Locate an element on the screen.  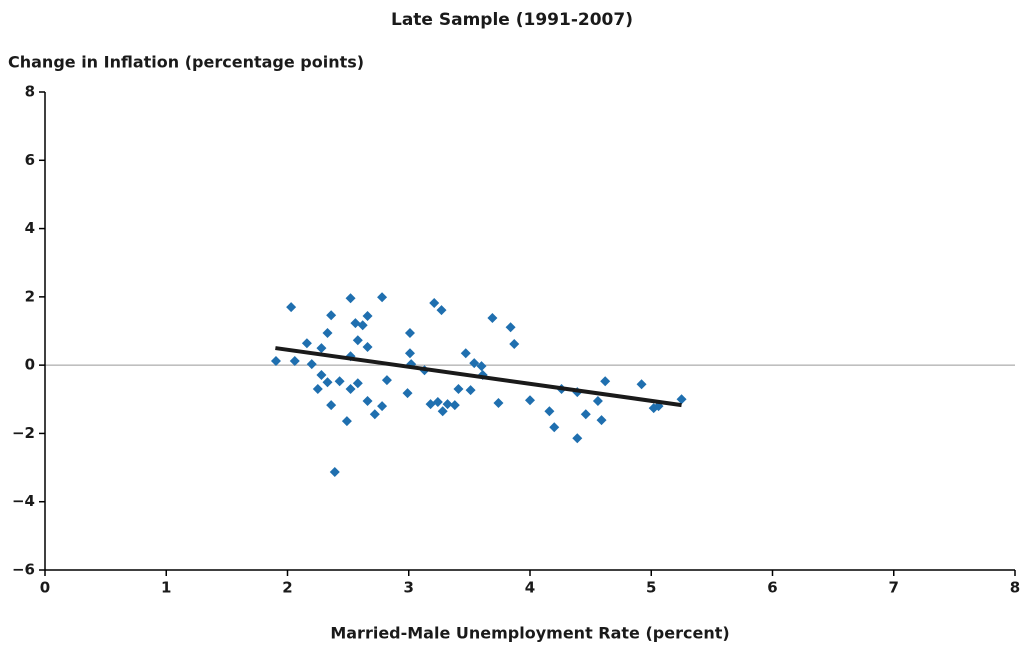
y-tick-label: 4 is located at coordinates (30, 228).